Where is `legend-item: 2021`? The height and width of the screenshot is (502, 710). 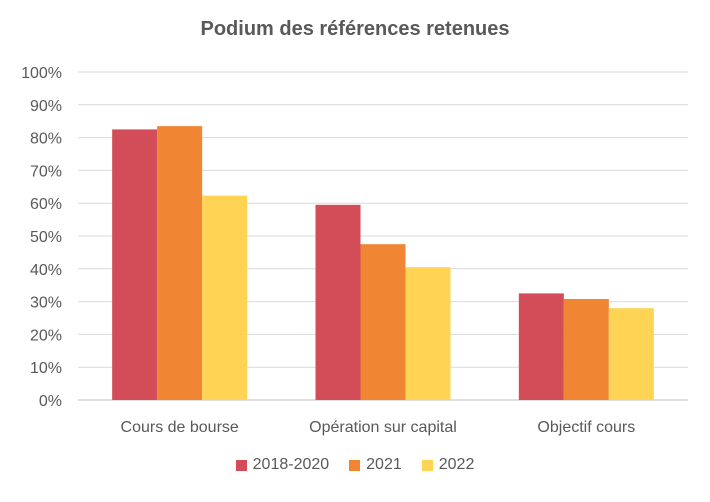 legend-item: 2021 is located at coordinates (375, 465).